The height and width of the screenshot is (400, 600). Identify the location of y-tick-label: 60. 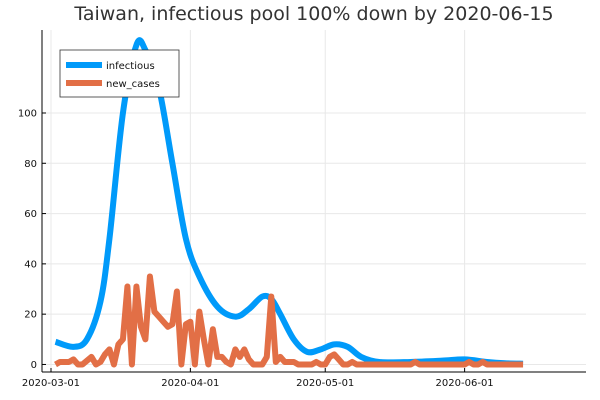
(30, 214).